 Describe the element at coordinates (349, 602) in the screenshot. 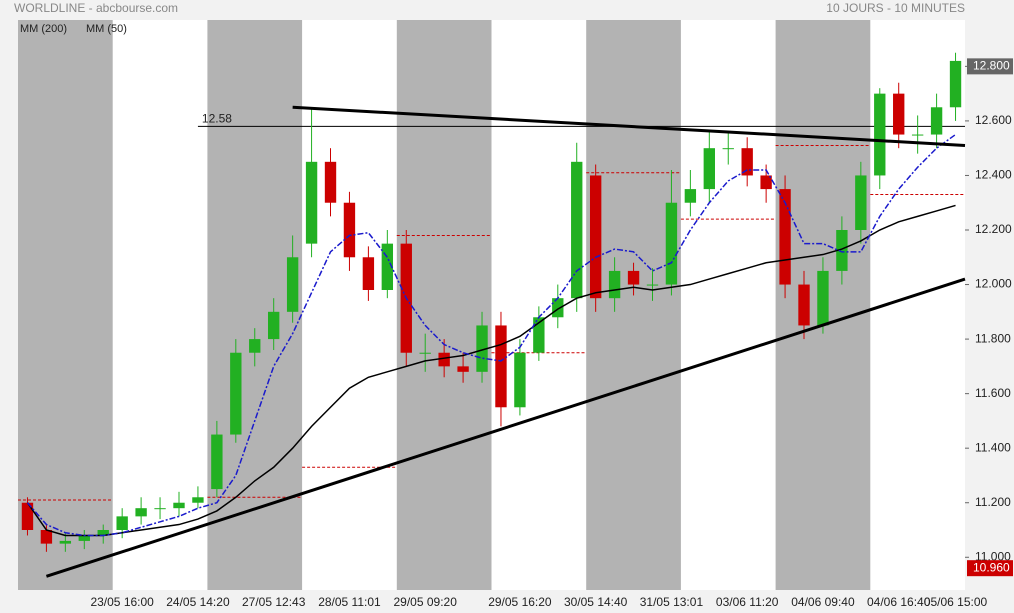

I see `x-tick-label: 28/05 11:01` at that location.